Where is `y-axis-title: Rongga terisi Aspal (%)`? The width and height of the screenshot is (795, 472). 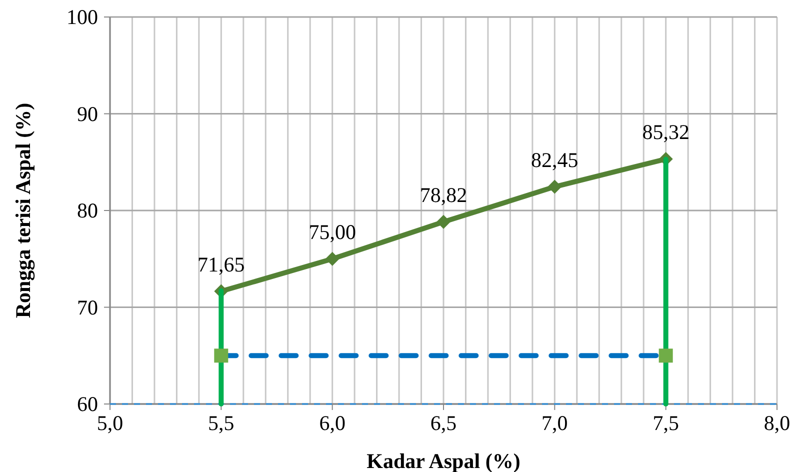 y-axis-title: Rongga terisi Aspal (%) is located at coordinates (23, 210).